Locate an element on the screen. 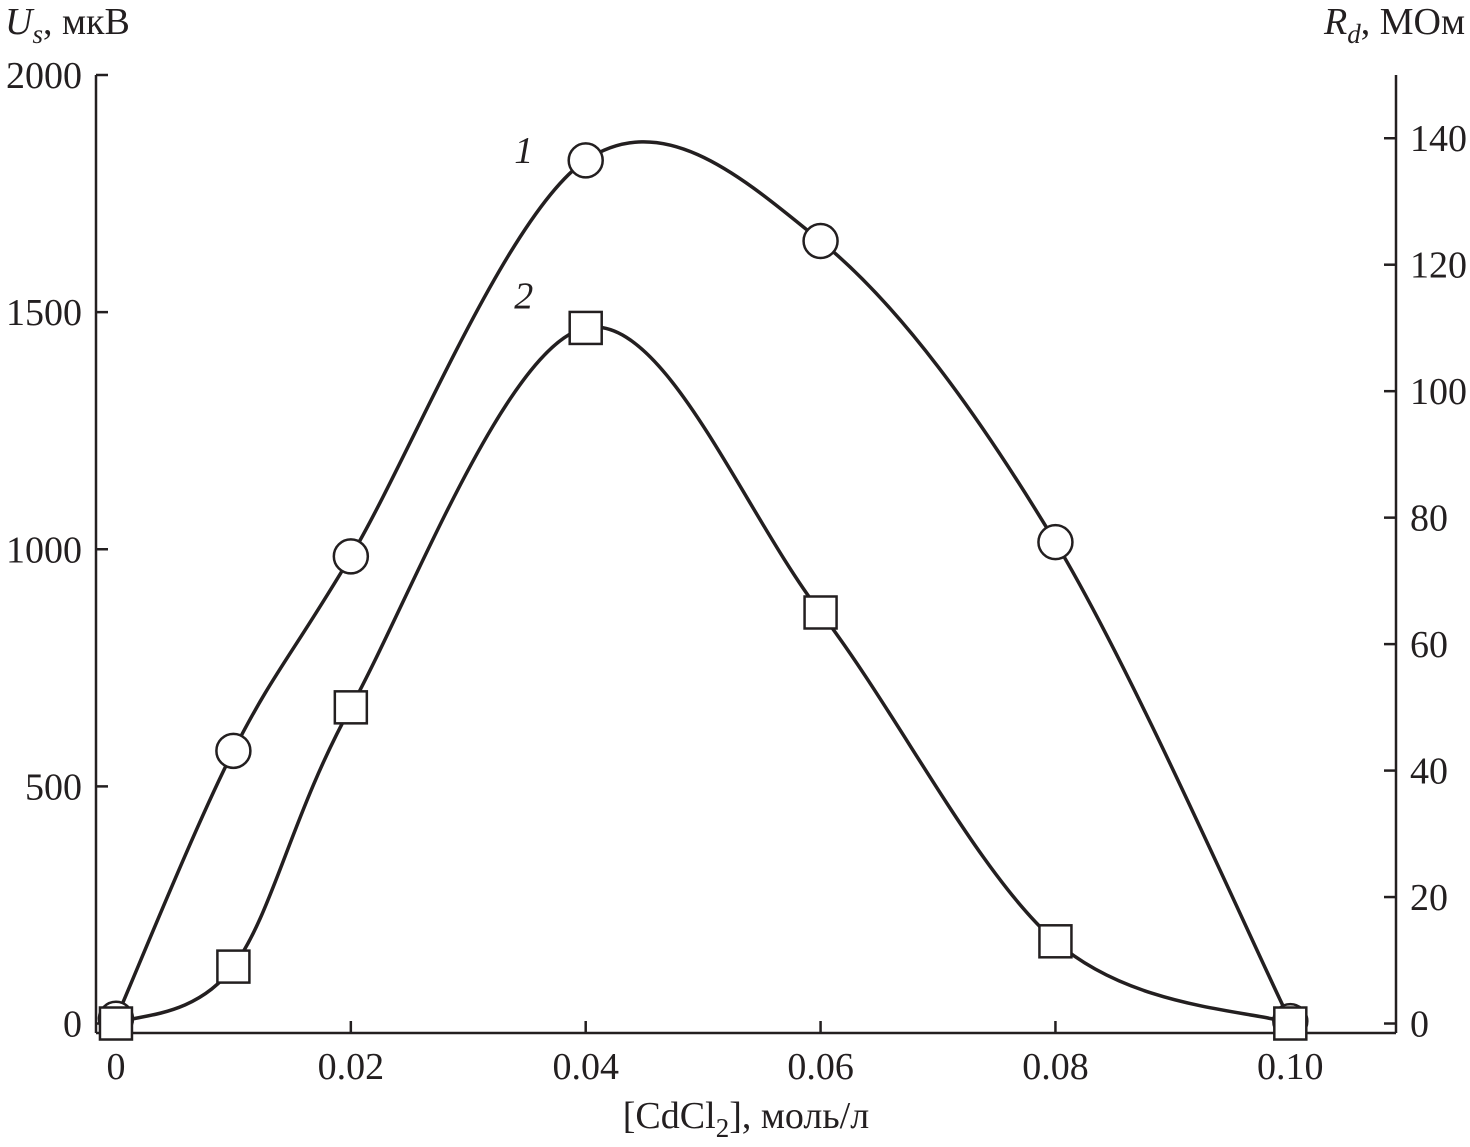  y-left-axis-title: Us, мкВ is located at coordinates (67, 25).